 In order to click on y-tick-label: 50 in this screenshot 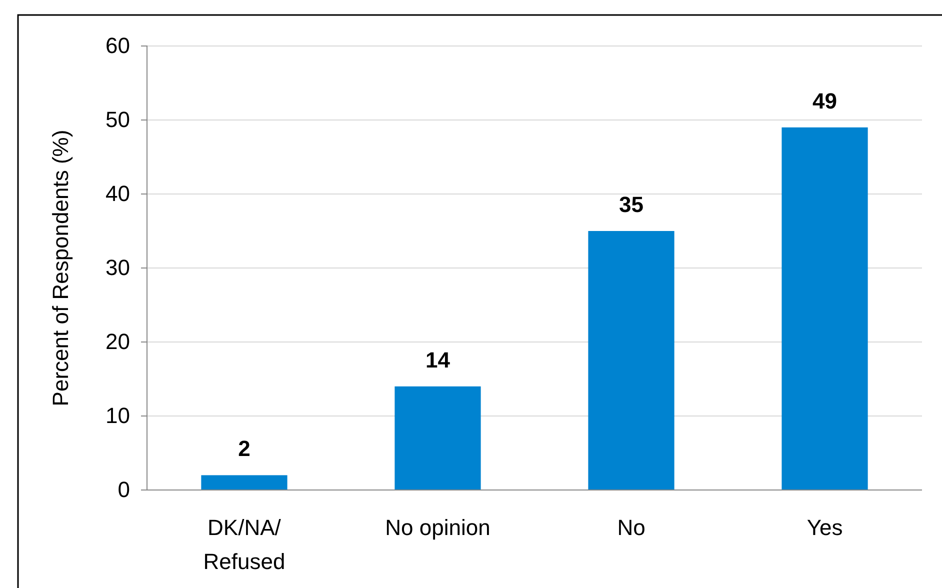, I will do `click(118, 119)`.